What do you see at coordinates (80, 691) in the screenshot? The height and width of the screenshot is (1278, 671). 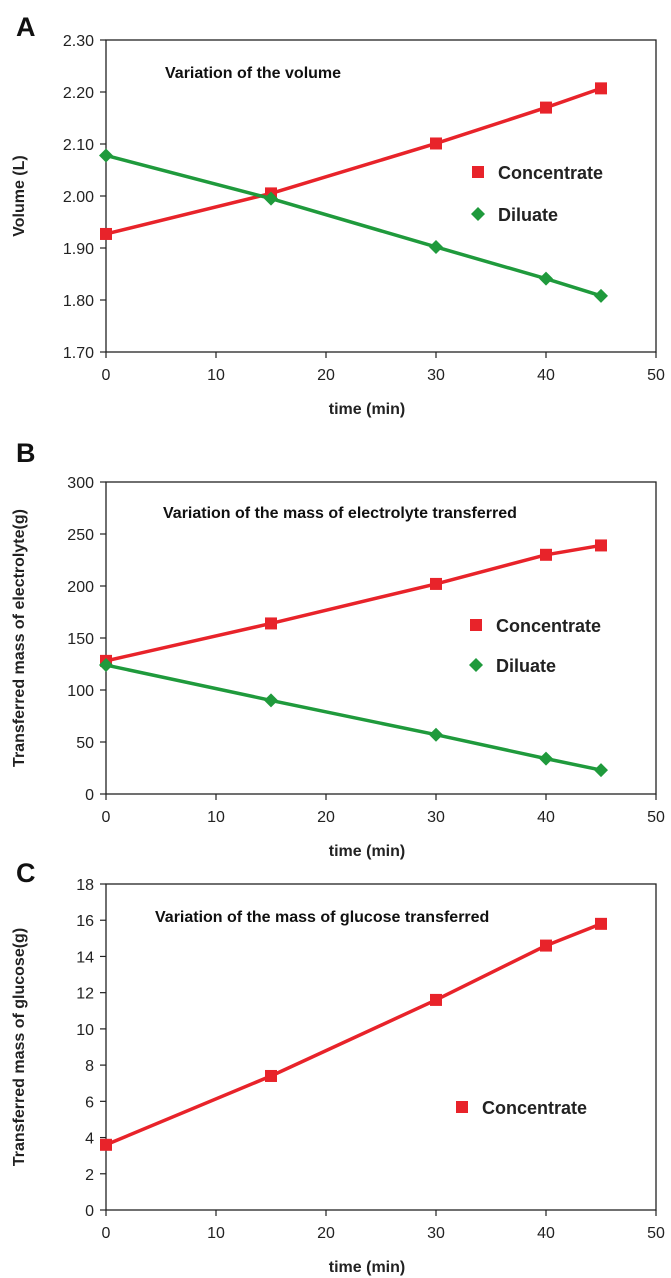 I see `y-tick-label: 100` at bounding box center [80, 691].